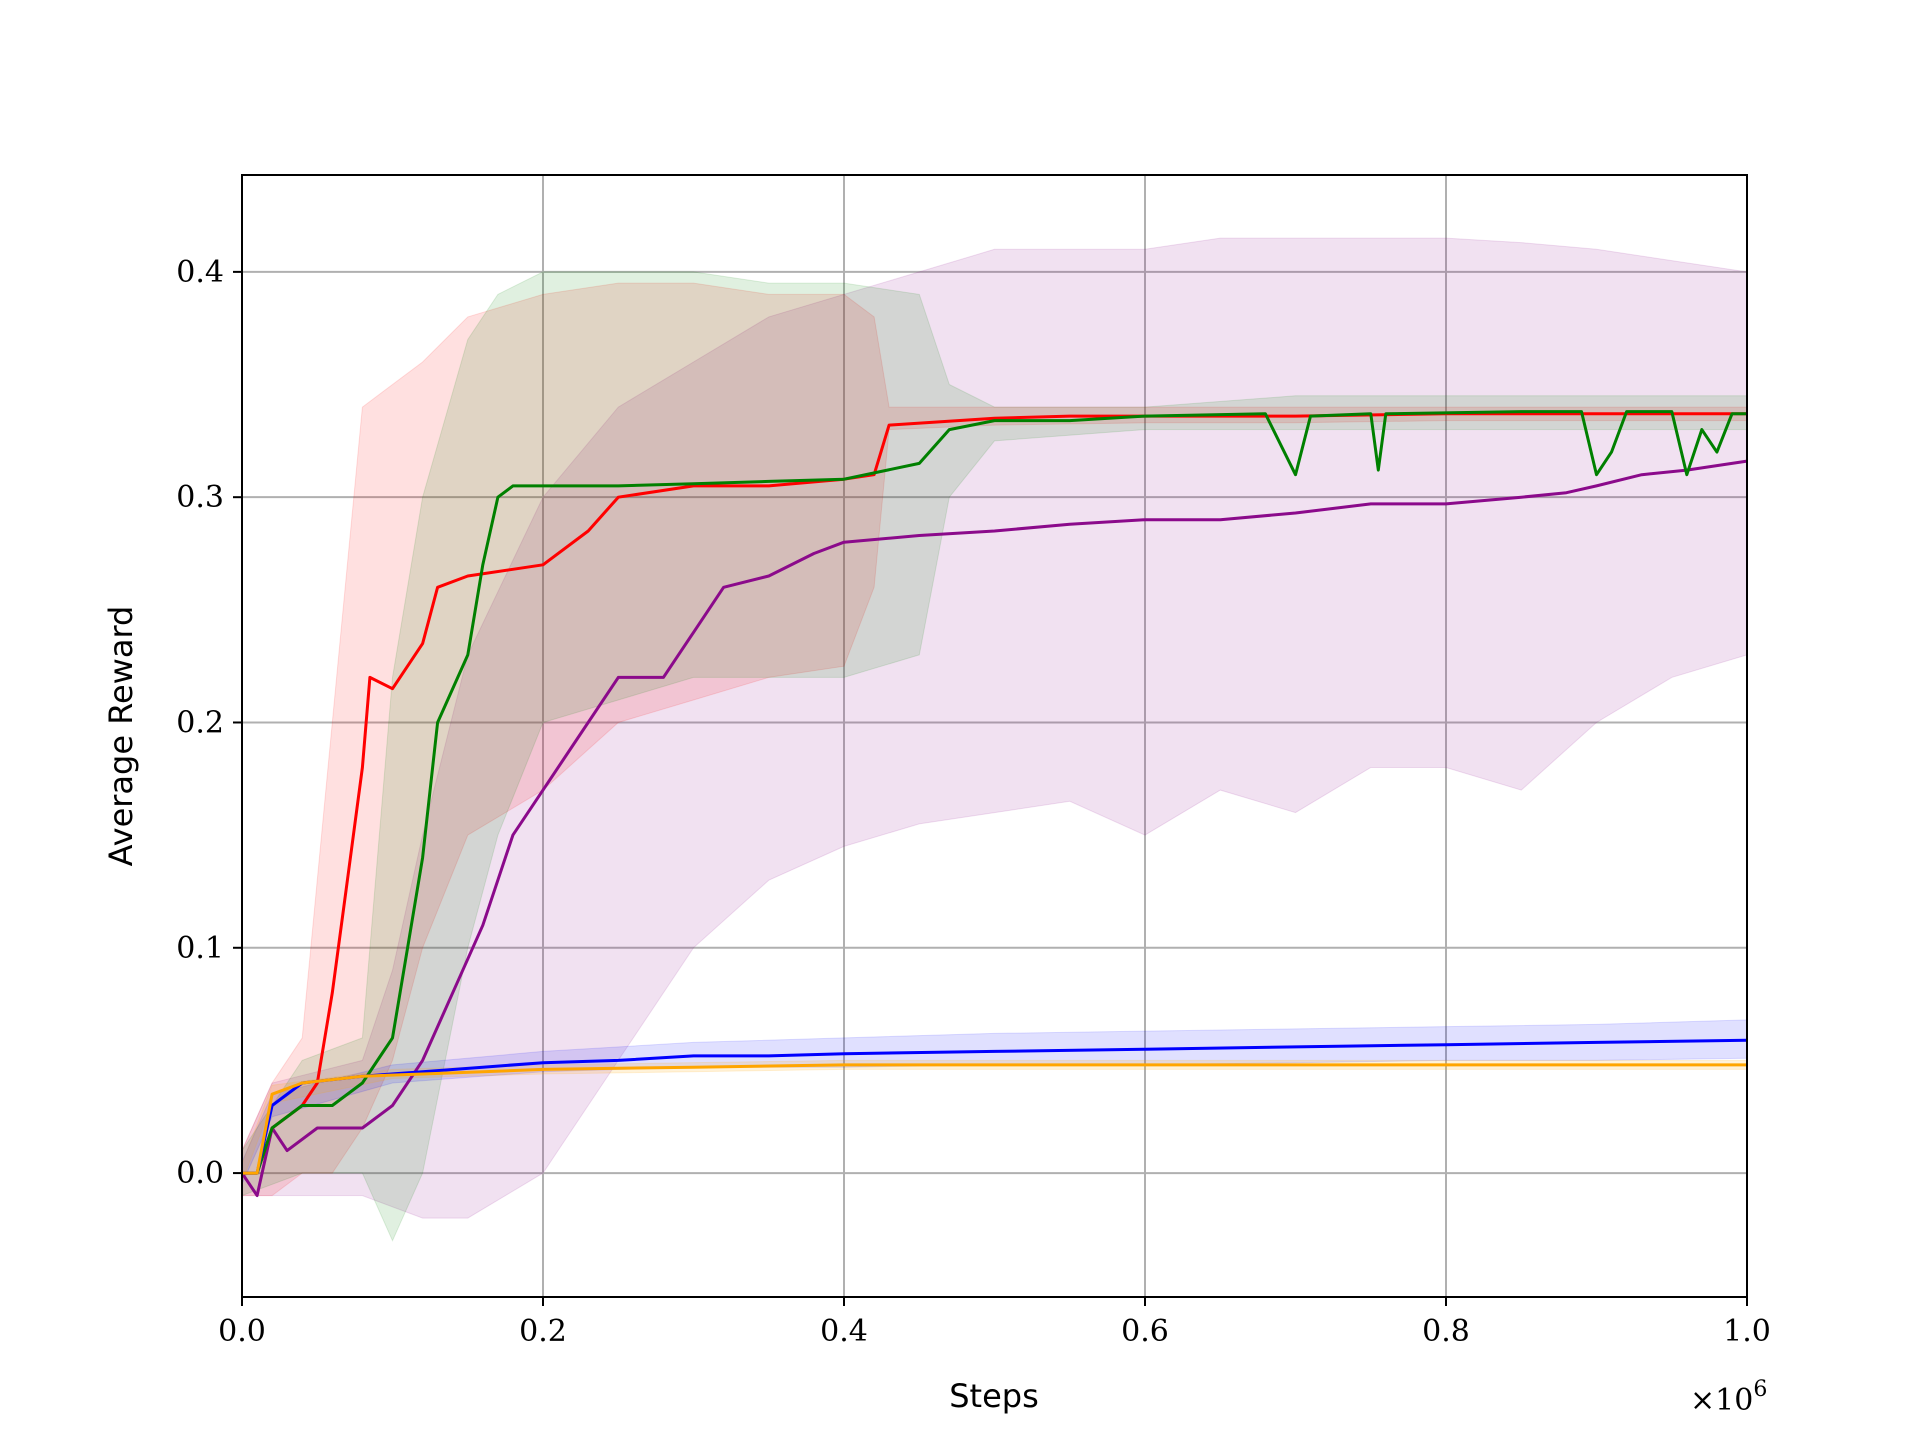 This screenshot has width=1920, height=1445. I want to click on y-tick-label: 0.2, so click(200, 722).